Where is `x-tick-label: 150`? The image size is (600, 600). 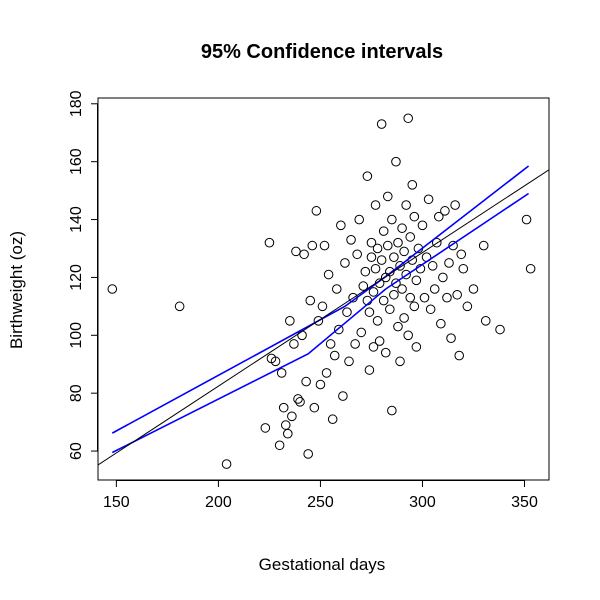
x-tick-label: 150 is located at coordinates (116, 502).